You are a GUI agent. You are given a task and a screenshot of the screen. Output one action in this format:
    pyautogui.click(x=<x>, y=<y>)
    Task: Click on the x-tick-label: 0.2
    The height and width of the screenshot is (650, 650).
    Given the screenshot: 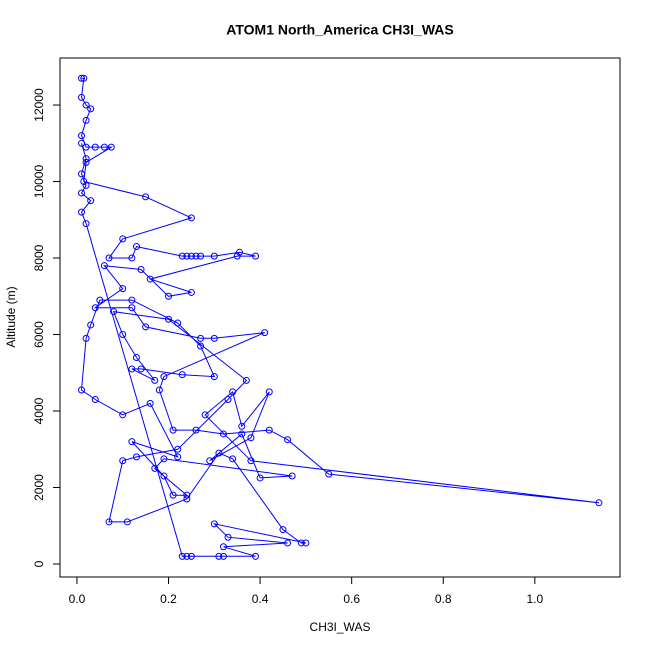 What is the action you would take?
    pyautogui.click(x=168, y=599)
    